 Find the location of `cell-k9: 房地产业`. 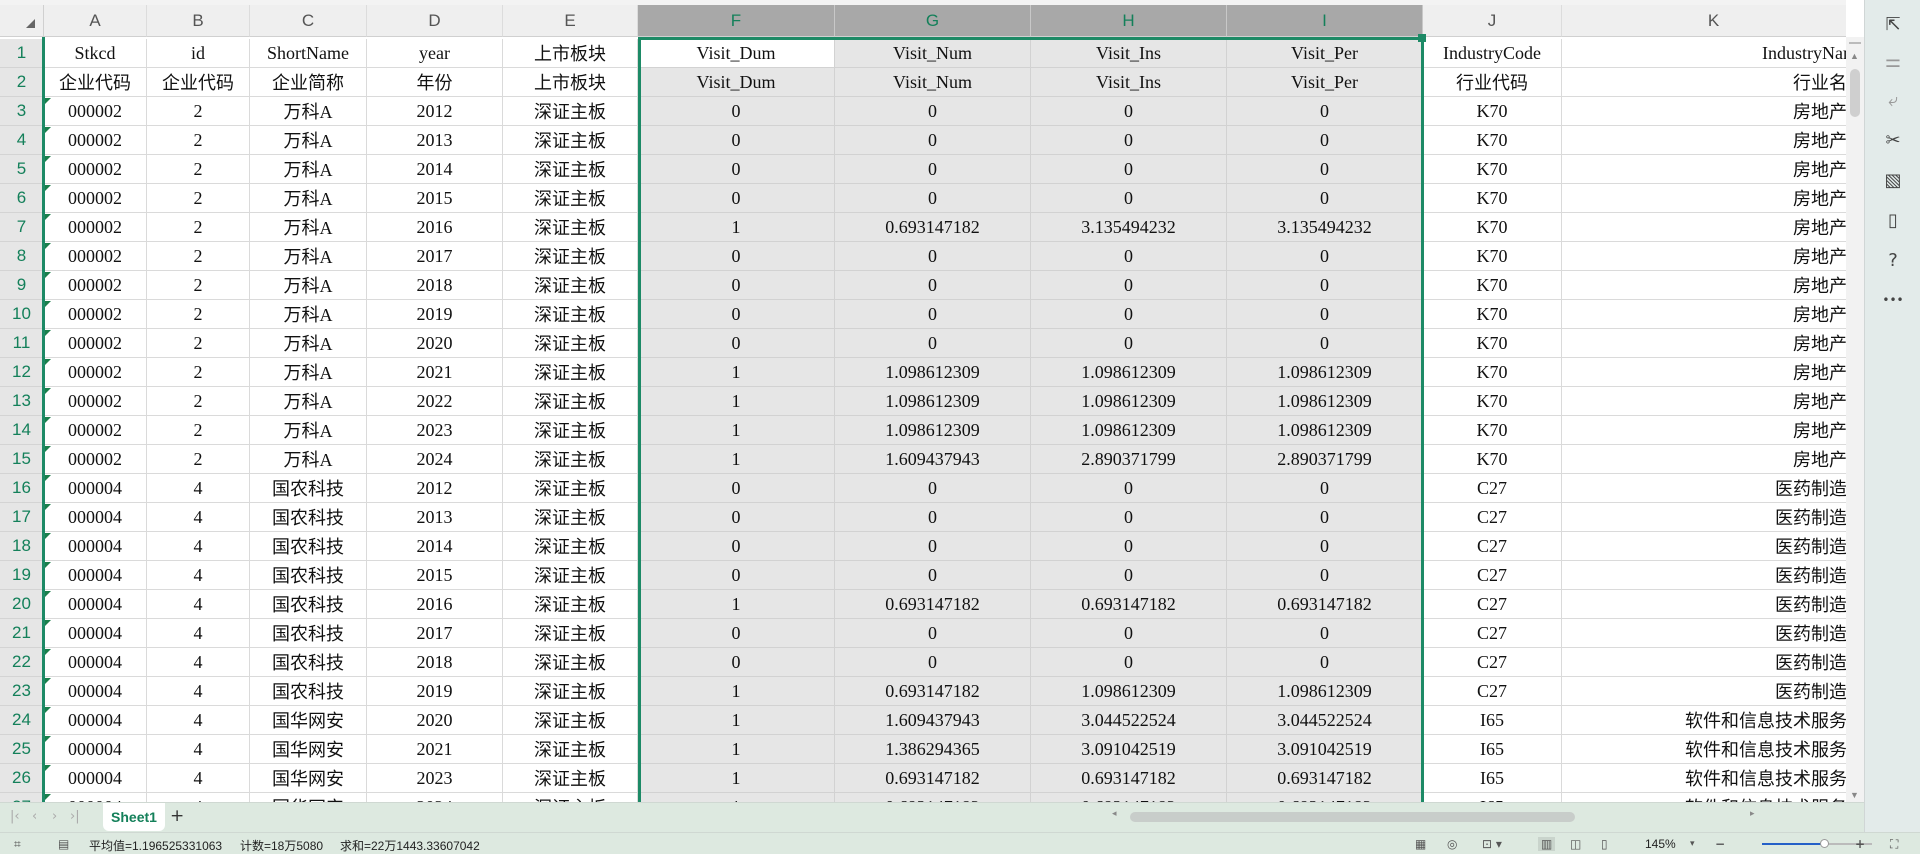

cell-k9: 房地产业 is located at coordinates (1704, 285).